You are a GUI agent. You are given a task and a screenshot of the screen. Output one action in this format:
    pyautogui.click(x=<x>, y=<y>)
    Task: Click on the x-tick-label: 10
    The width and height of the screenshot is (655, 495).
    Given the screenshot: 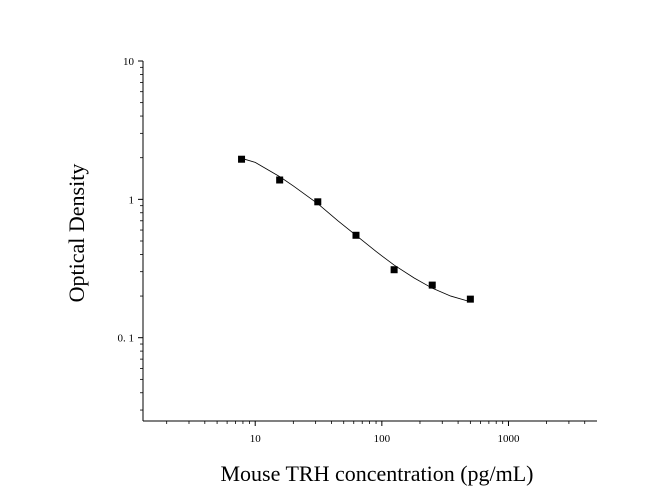 What is the action you would take?
    pyautogui.click(x=256, y=439)
    